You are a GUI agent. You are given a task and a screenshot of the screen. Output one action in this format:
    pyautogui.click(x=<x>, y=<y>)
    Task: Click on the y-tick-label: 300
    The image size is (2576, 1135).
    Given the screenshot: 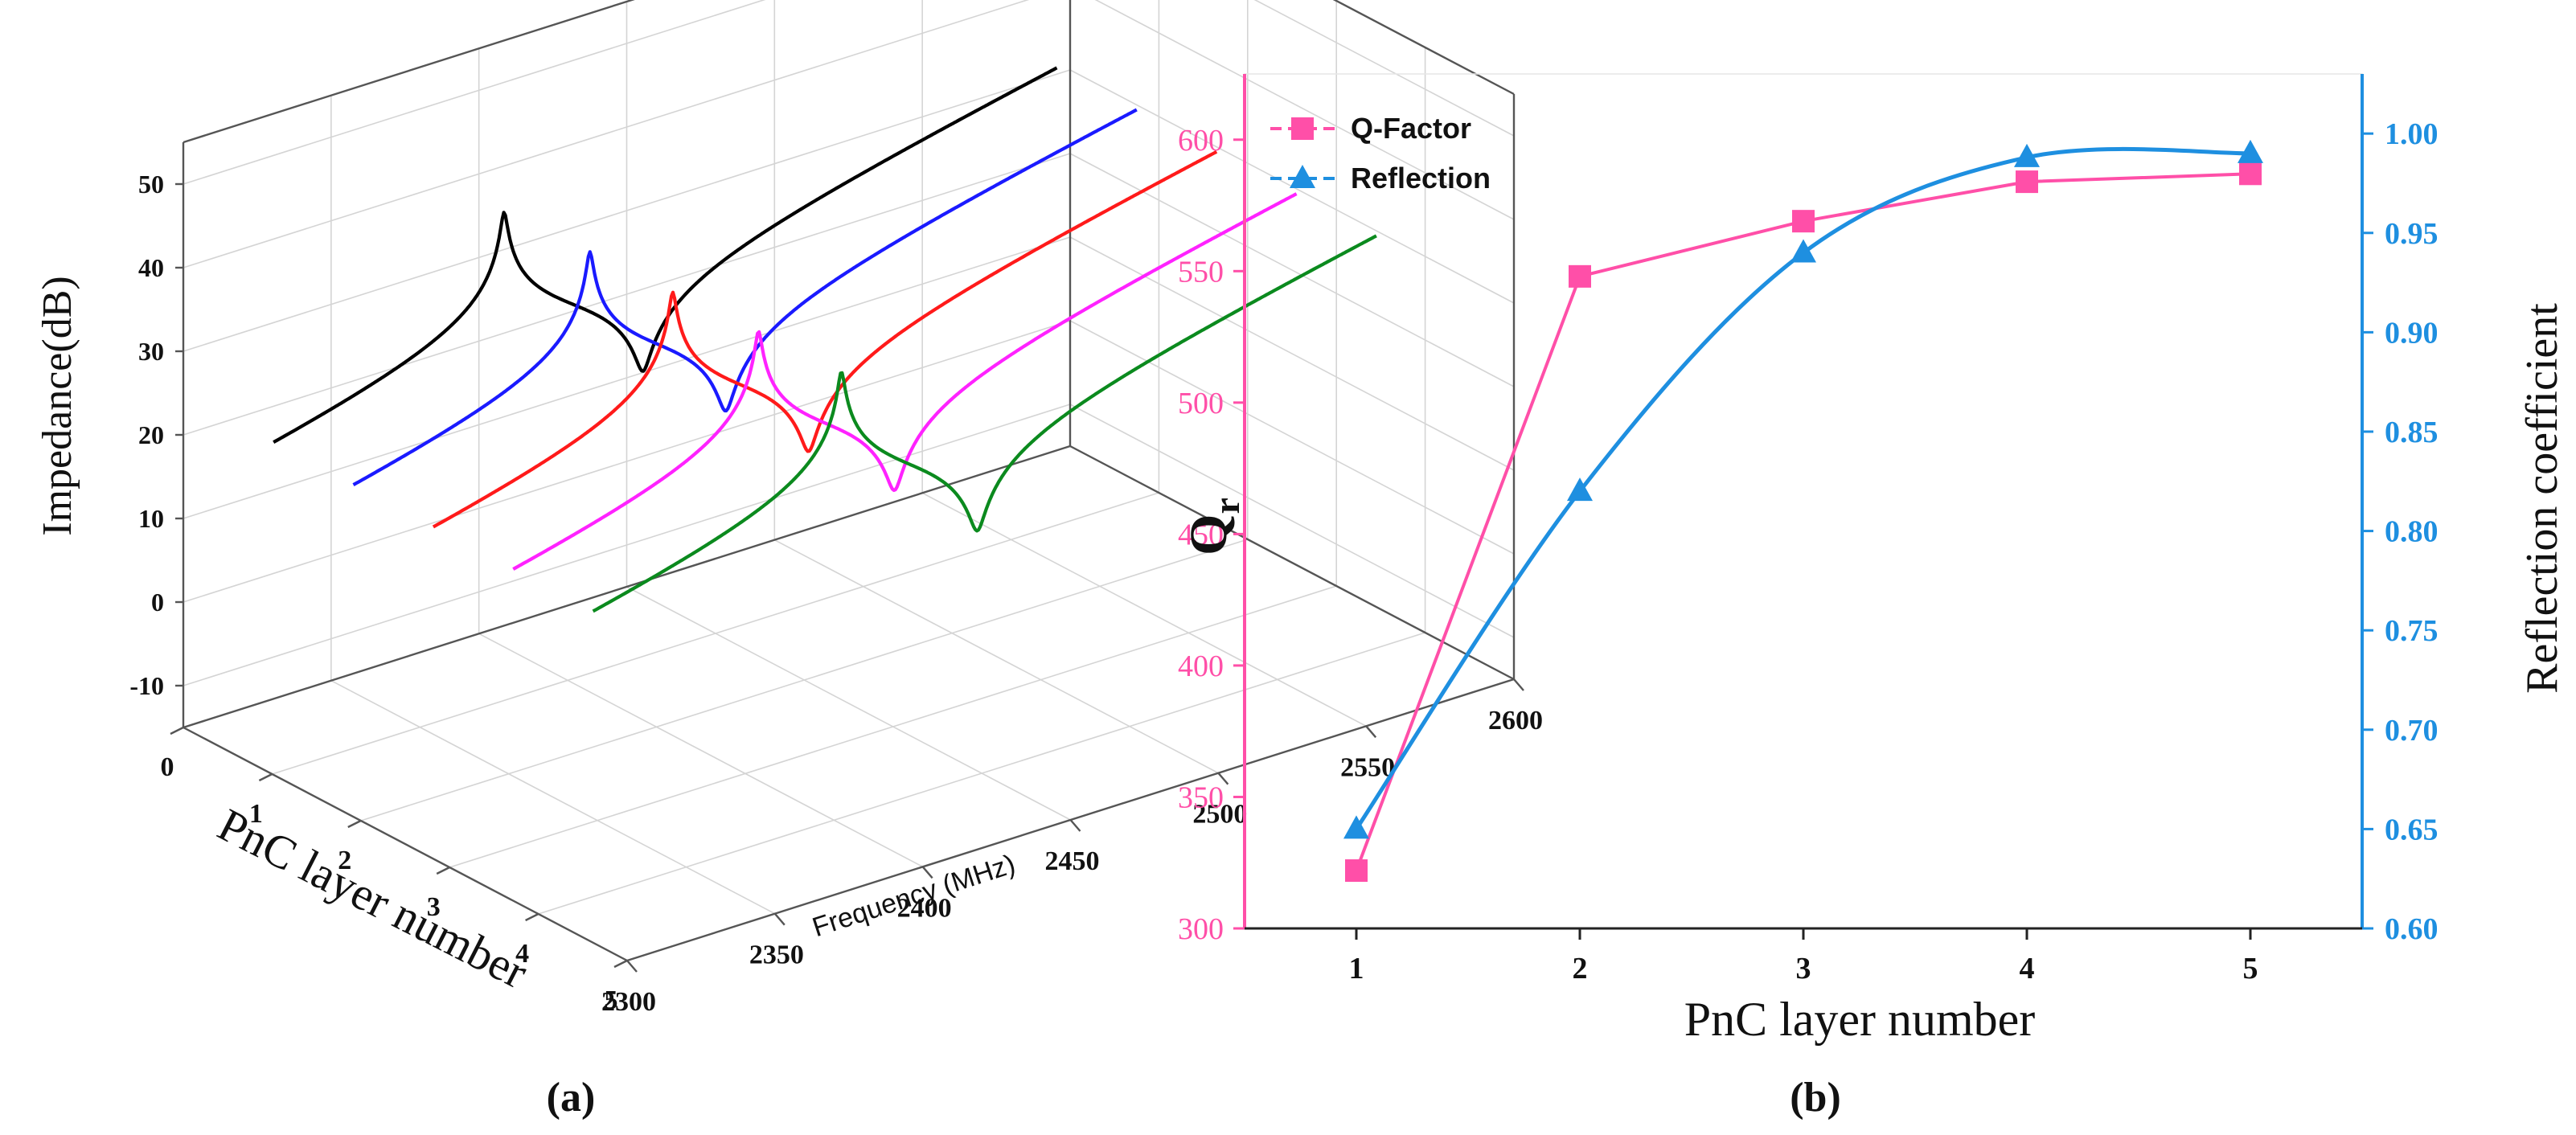 What is the action you would take?
    pyautogui.click(x=1201, y=929)
    